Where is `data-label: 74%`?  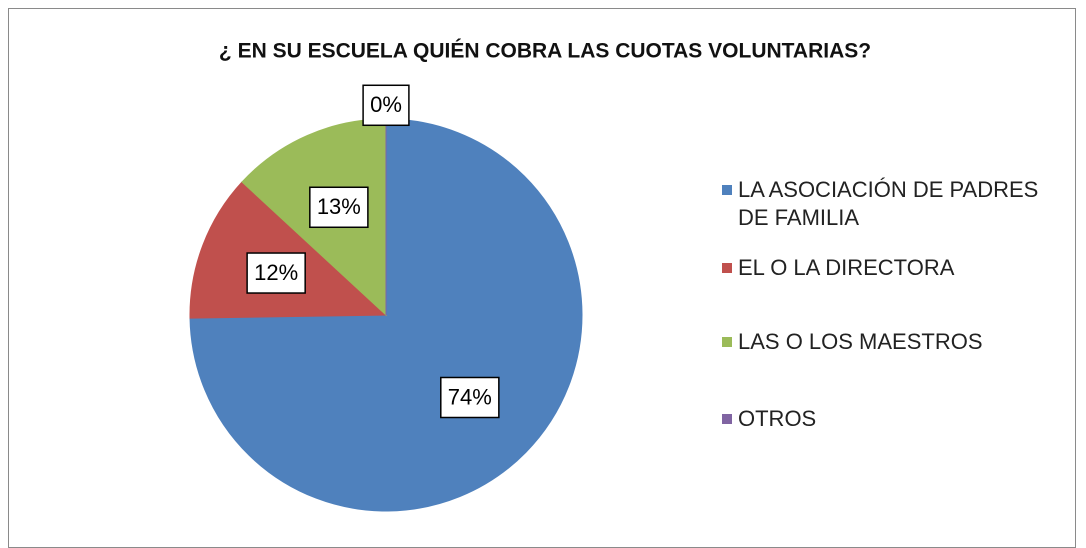 data-label: 74% is located at coordinates (470, 397).